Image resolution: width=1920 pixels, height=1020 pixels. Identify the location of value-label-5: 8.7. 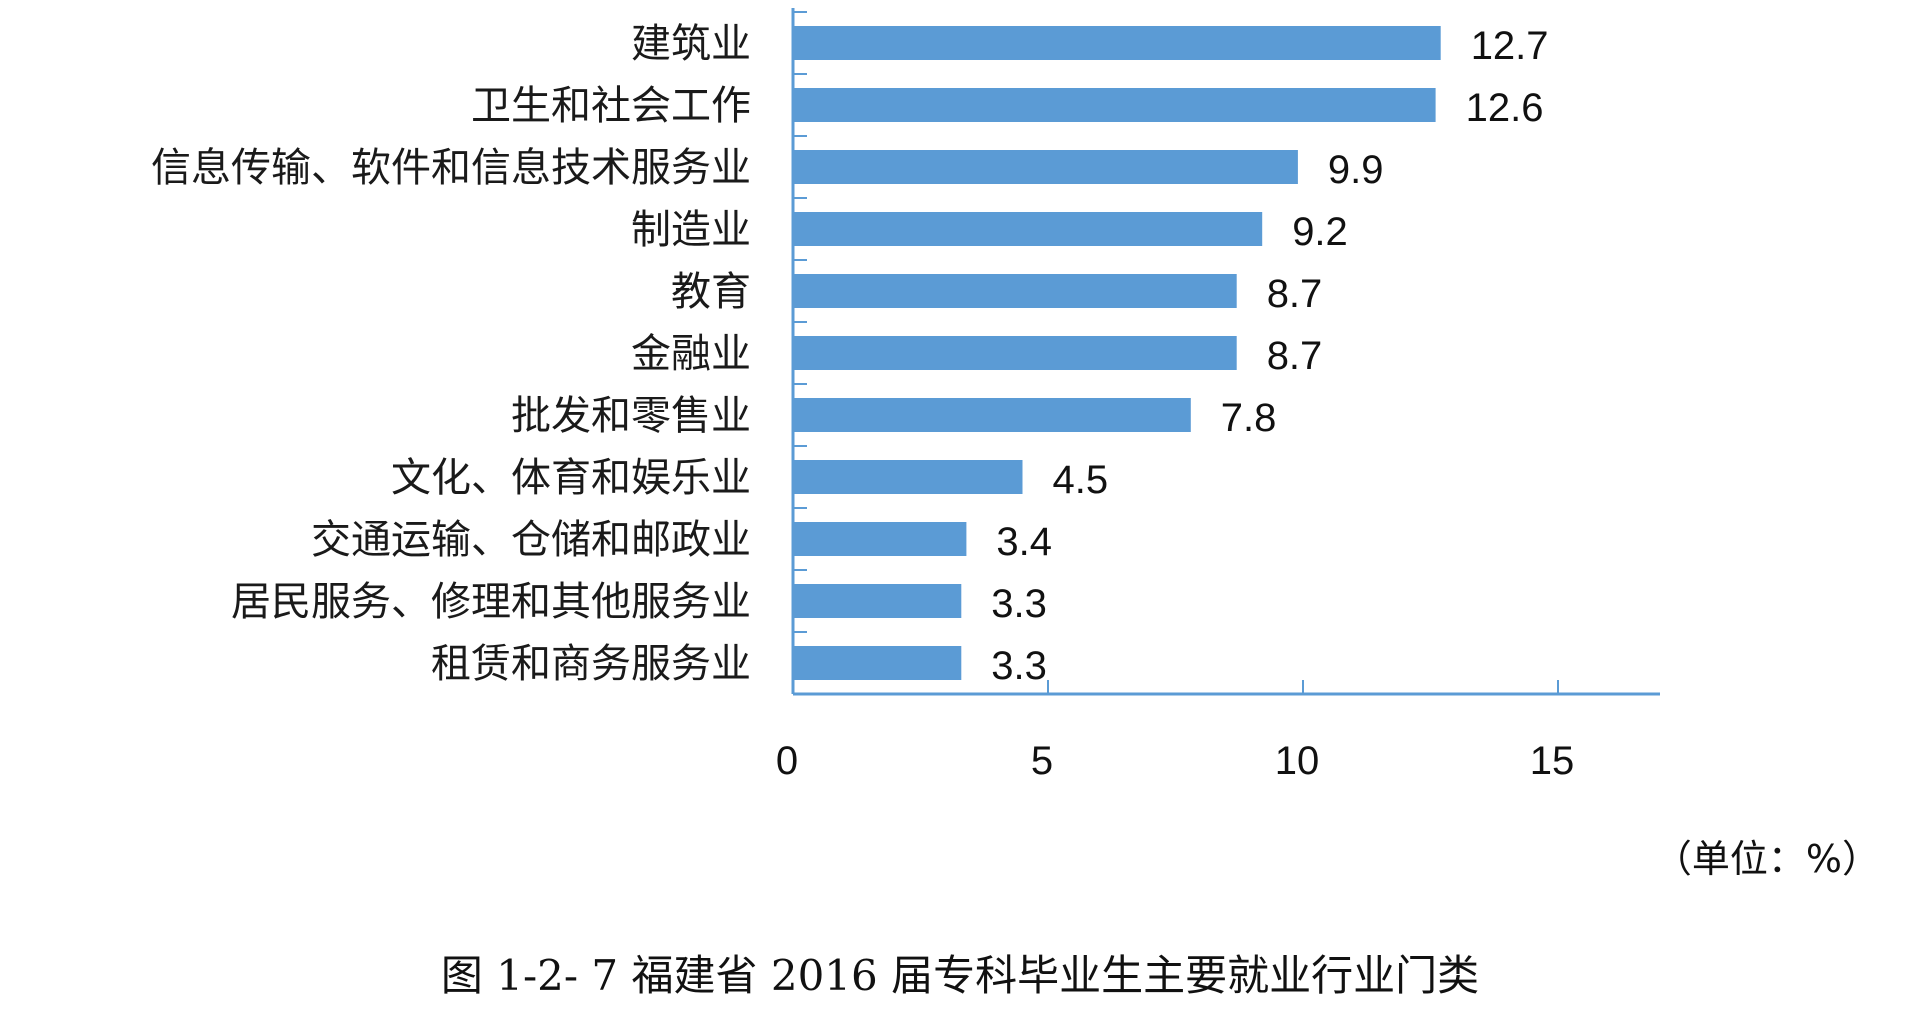
(1295, 356).